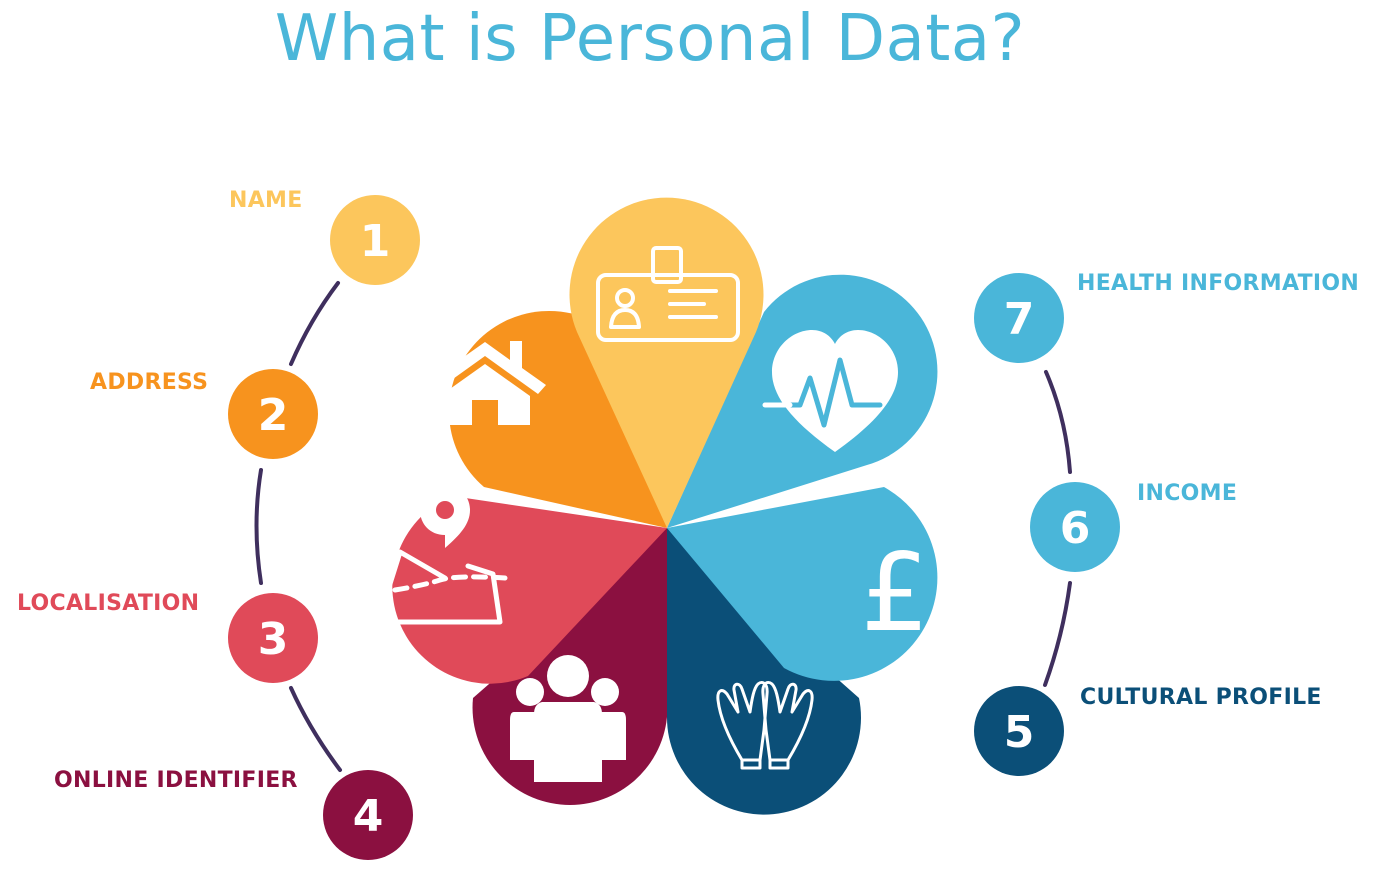  What do you see at coordinates (485, 383) in the screenshot?
I see `house-icon` at bounding box center [485, 383].